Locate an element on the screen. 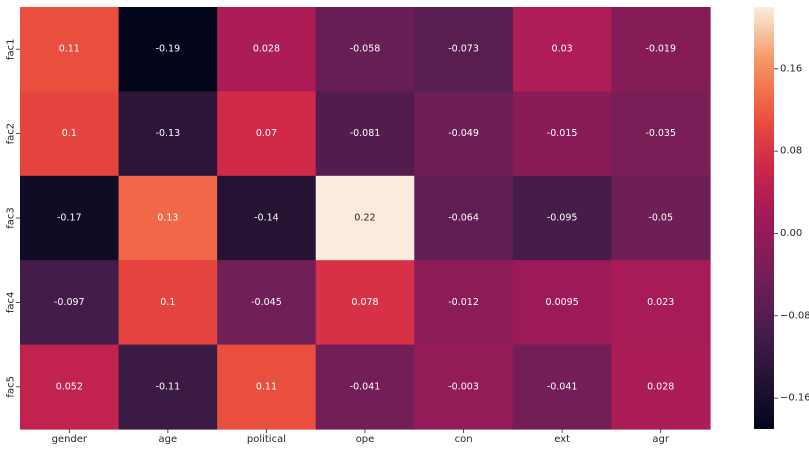 The width and height of the screenshot is (809, 452). heatmap-cell-fac3-gender is located at coordinates (70, 218).